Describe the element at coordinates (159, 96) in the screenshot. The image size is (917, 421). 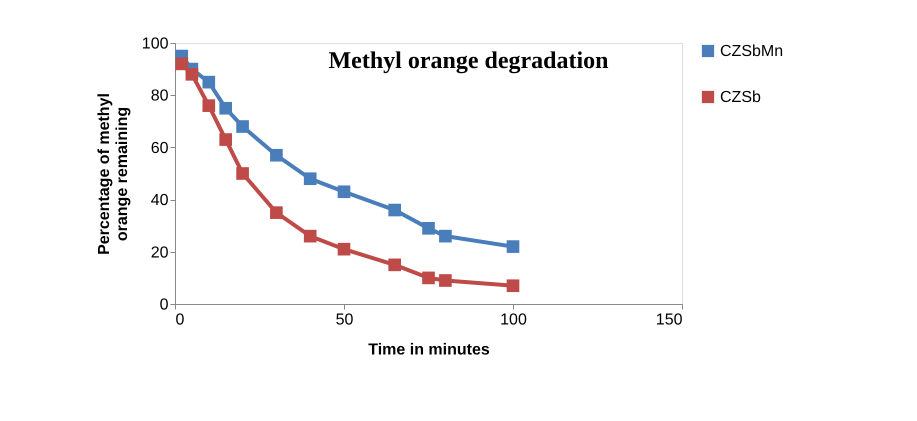
I see `y-tick-label: 80` at that location.